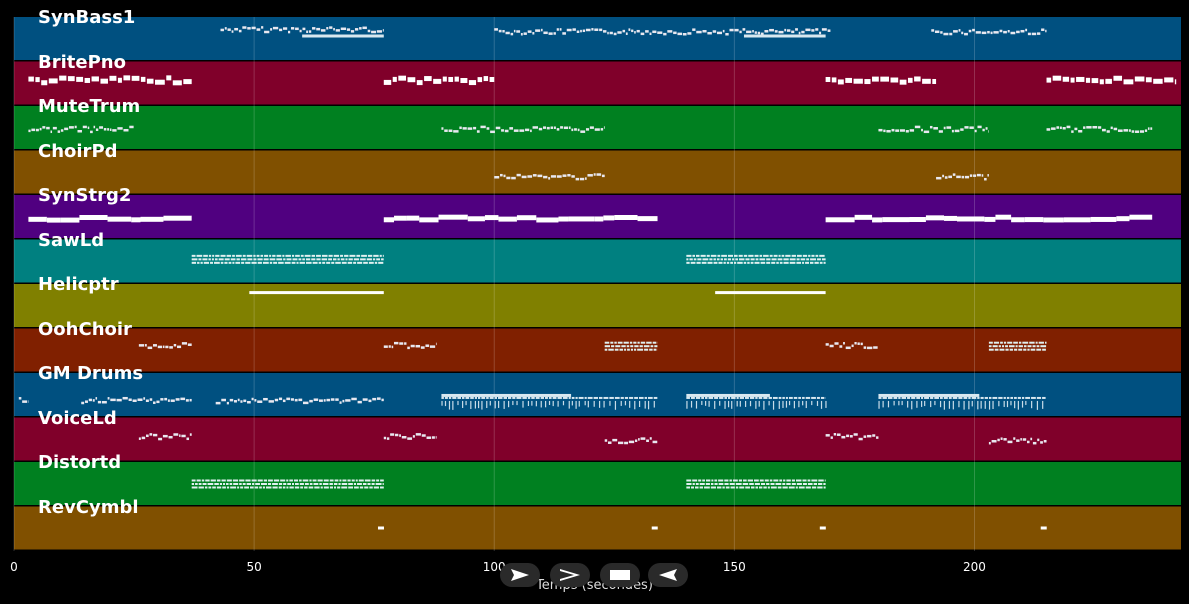 The image size is (1189, 604). Describe the element at coordinates (520, 575) in the screenshot. I see `play-button` at that location.